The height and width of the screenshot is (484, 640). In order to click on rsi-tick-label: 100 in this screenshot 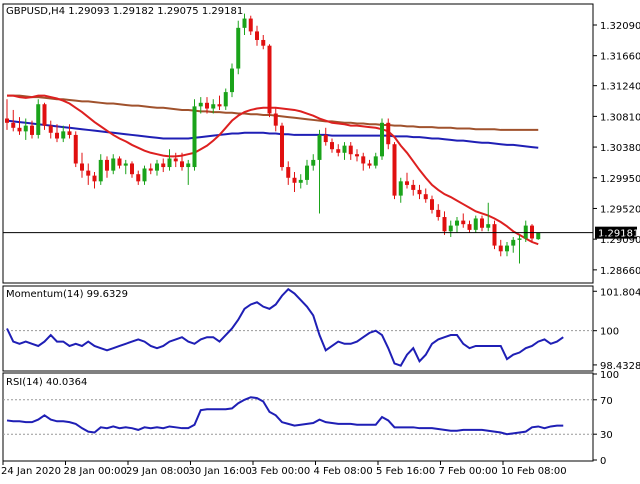, I will do `click(609, 375)`.